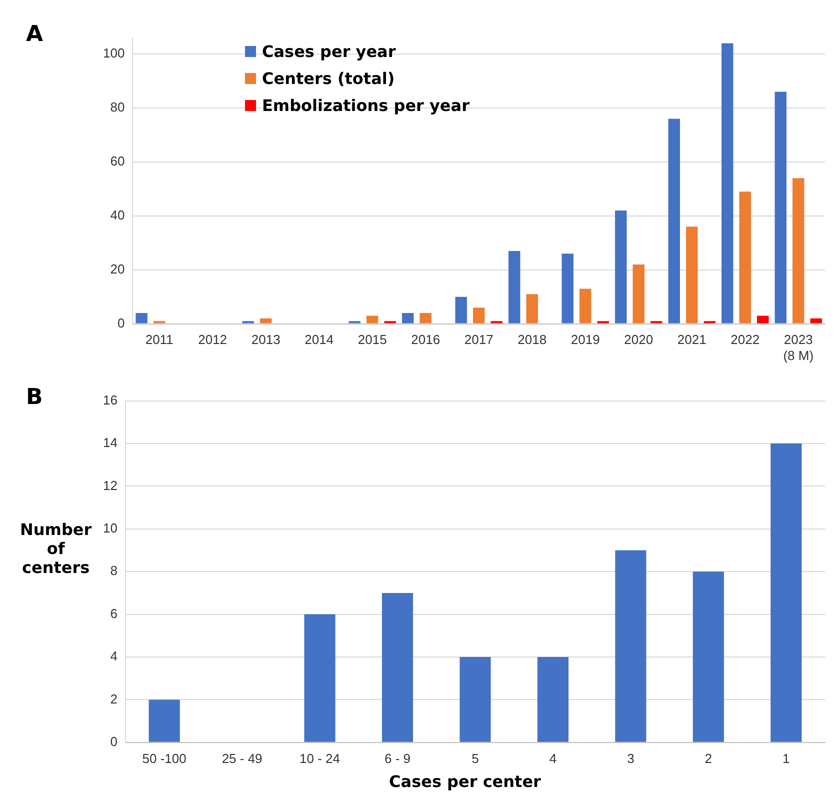 The width and height of the screenshot is (835, 798). I want to click on x-tick-label: 3, so click(630, 758).